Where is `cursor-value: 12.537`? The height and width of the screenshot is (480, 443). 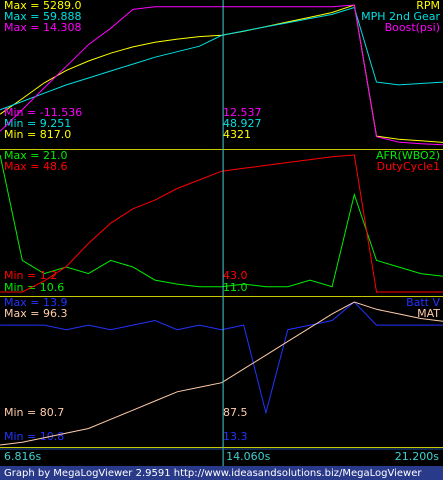 cursor-value: 12.537 is located at coordinates (242, 112).